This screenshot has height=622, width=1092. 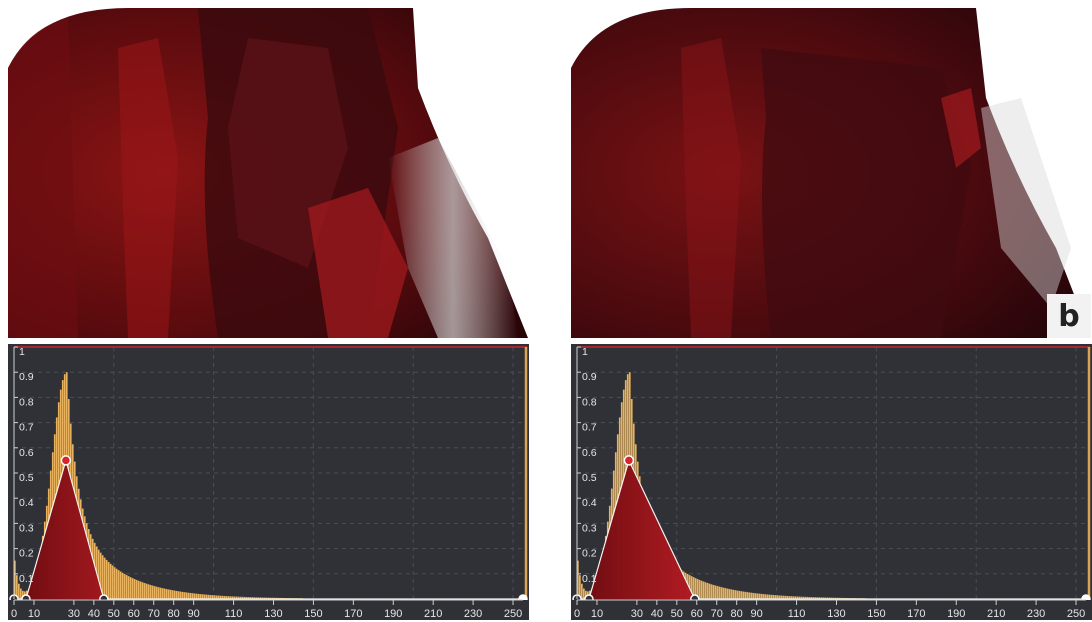 What do you see at coordinates (836, 614) in the screenshot?
I see `x-tick-label: 130` at bounding box center [836, 614].